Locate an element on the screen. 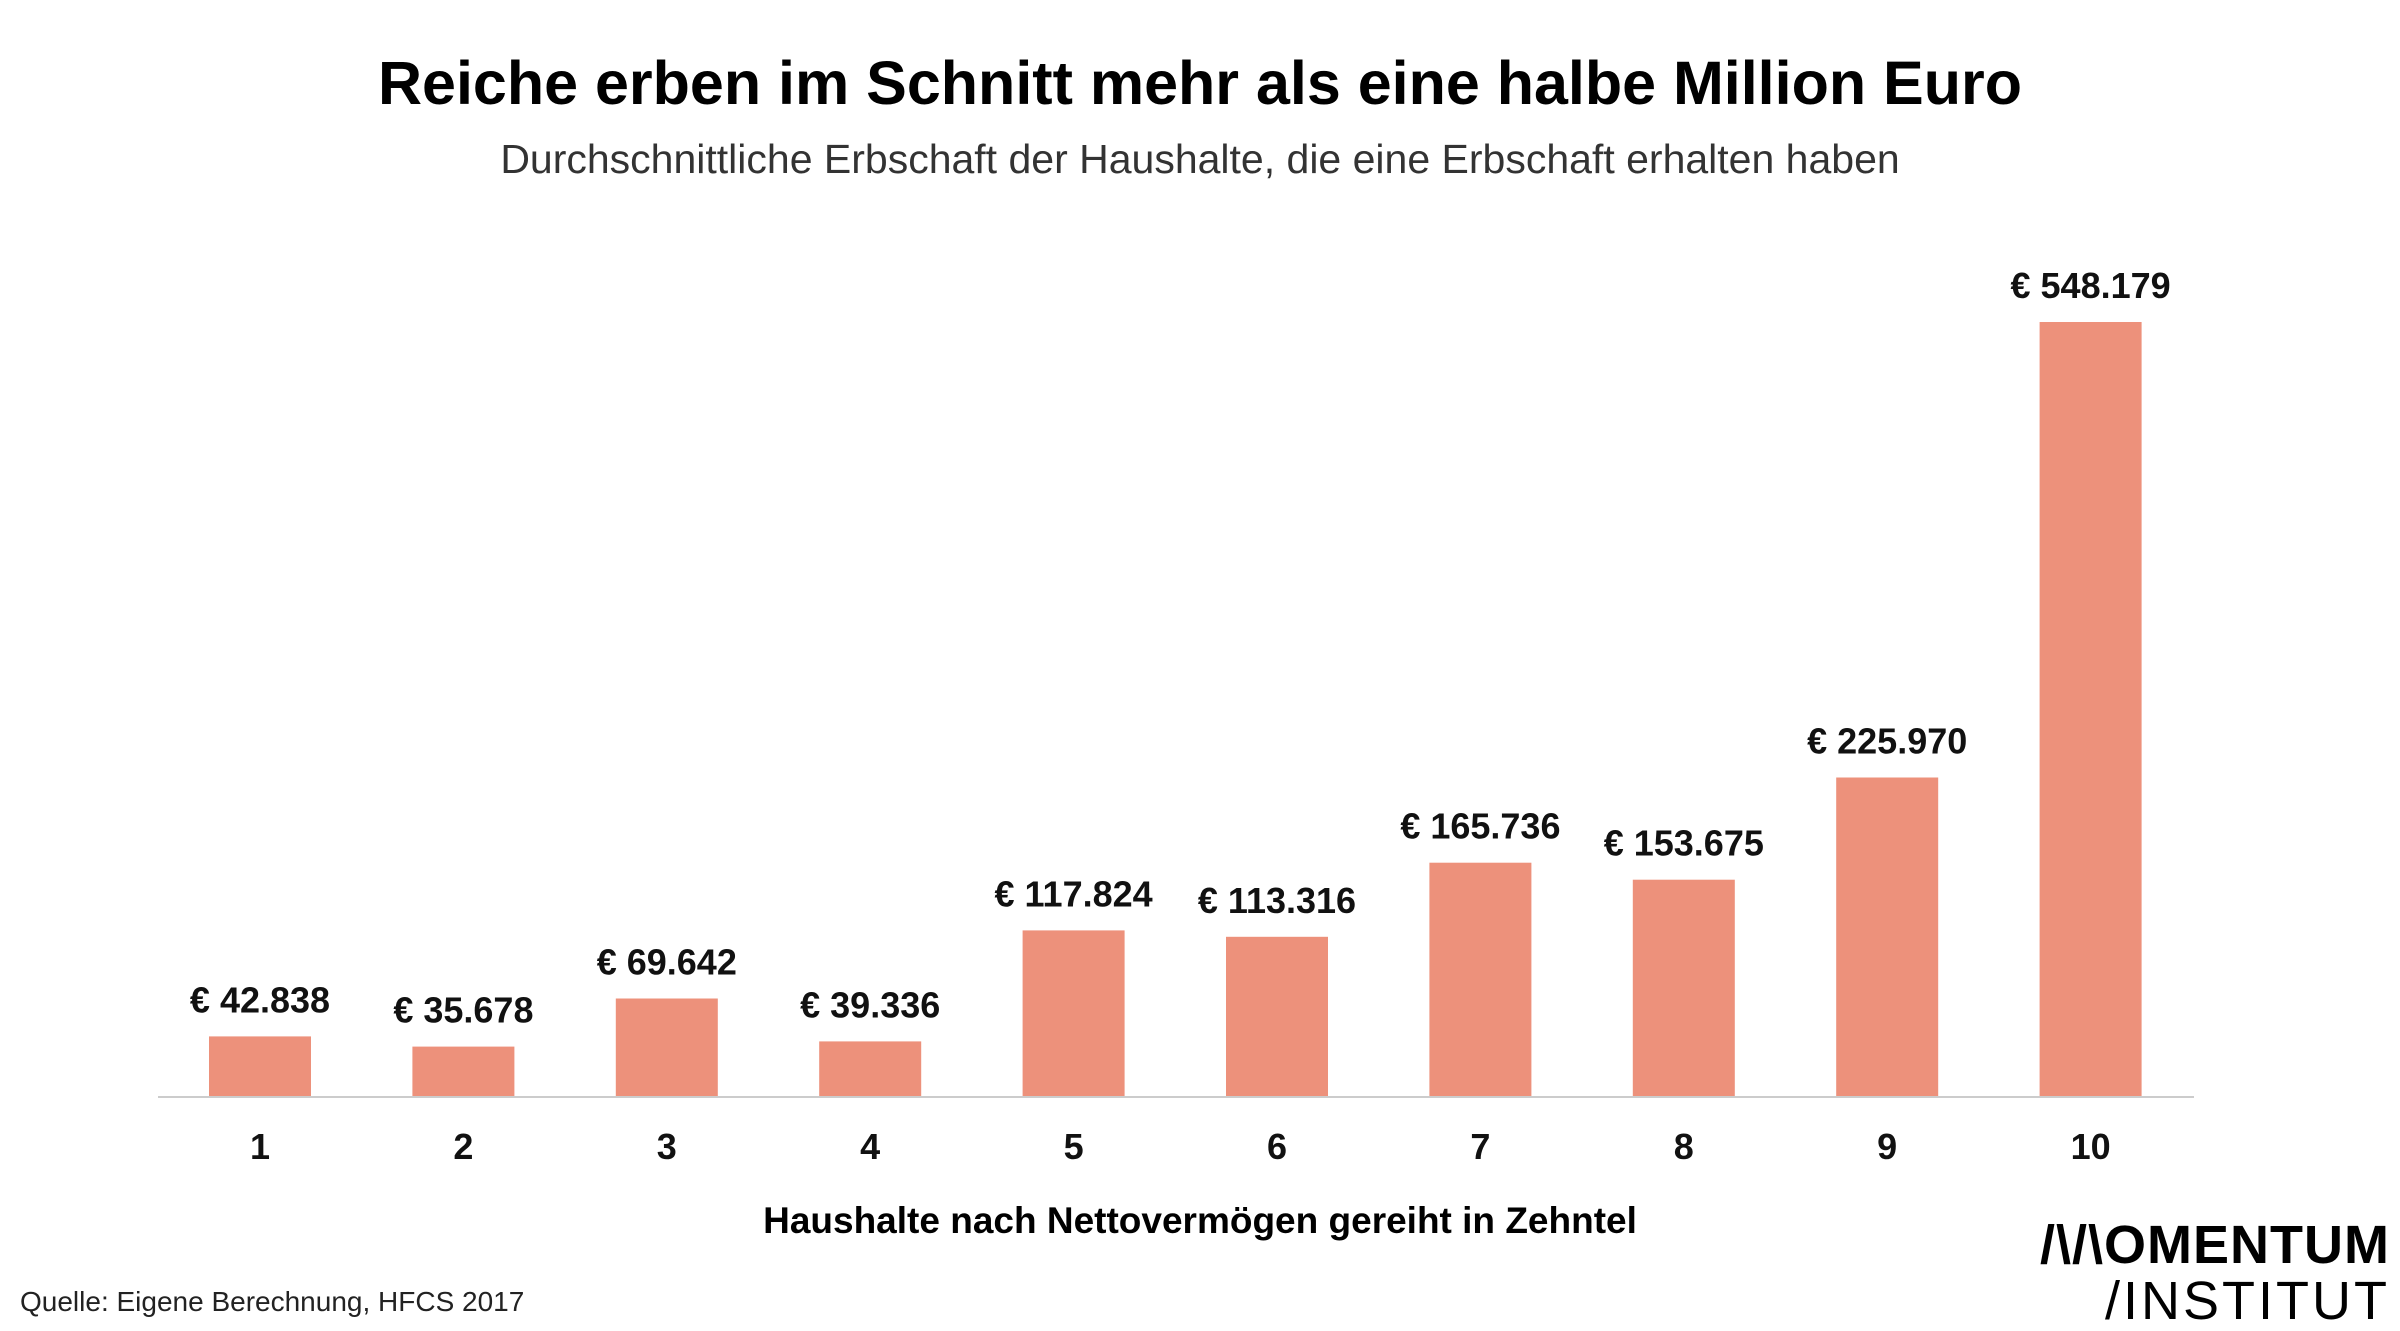 This screenshot has height=1331, width=2400. x-tick-8: 8 is located at coordinates (1684, 1146).